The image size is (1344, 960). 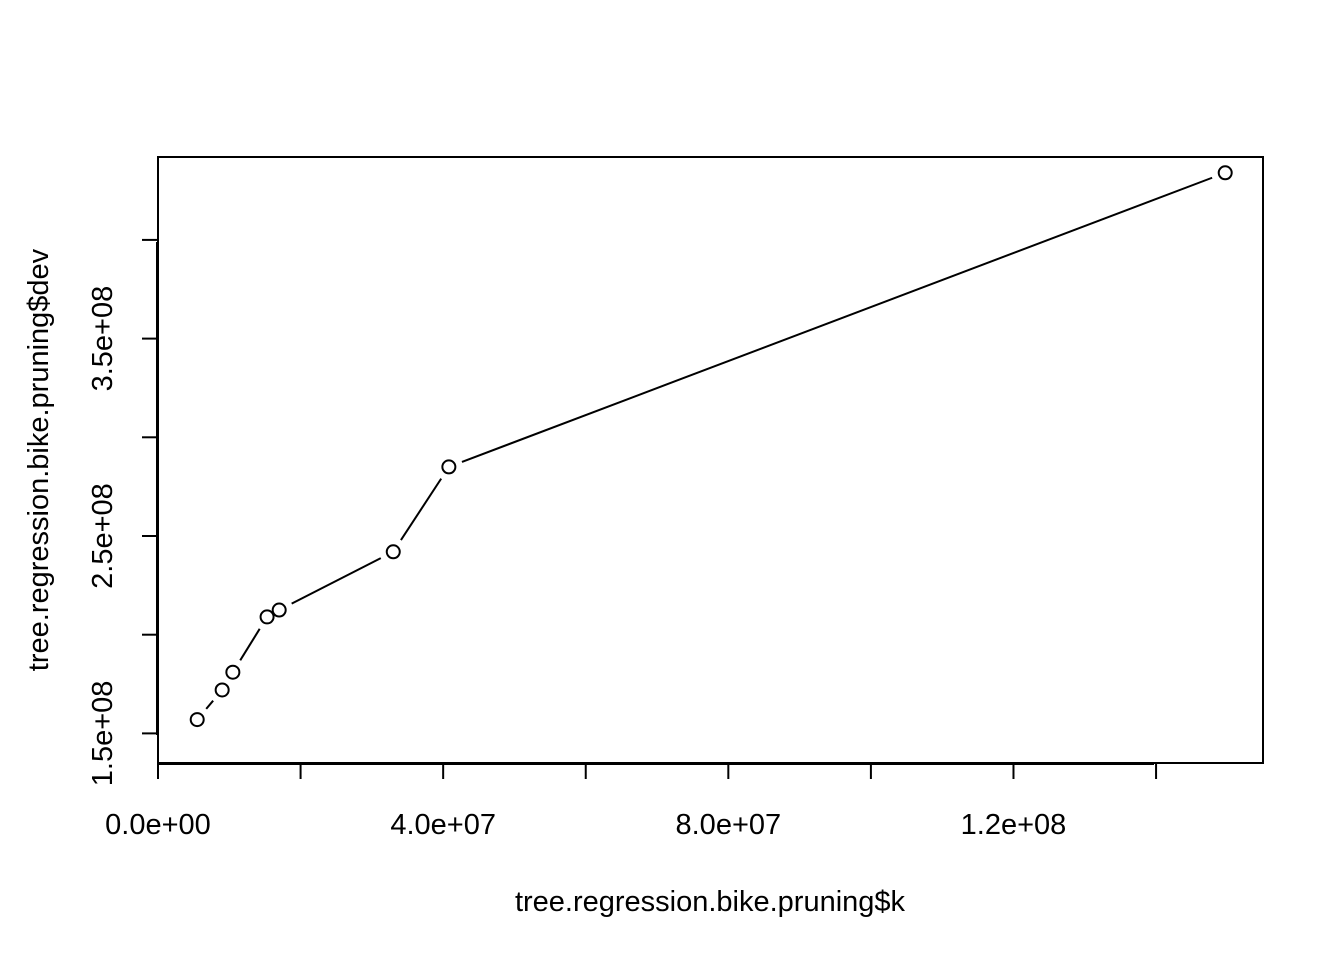 I want to click on y-tick-label: 2.5e+08, so click(x=103, y=536).